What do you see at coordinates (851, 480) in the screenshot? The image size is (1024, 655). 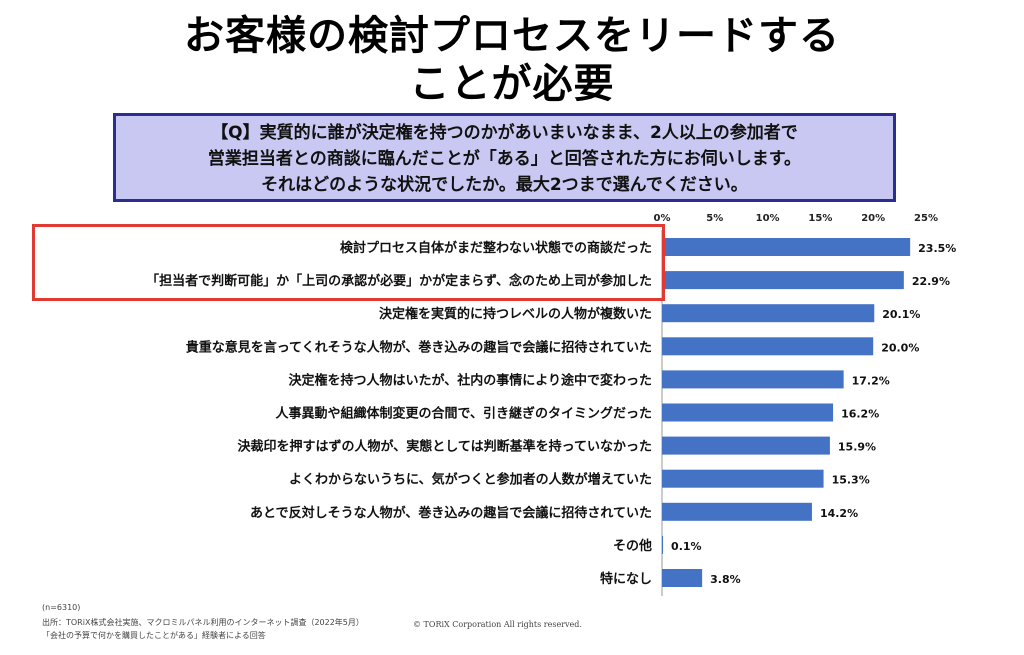 I see `value-label: 15.3%` at bounding box center [851, 480].